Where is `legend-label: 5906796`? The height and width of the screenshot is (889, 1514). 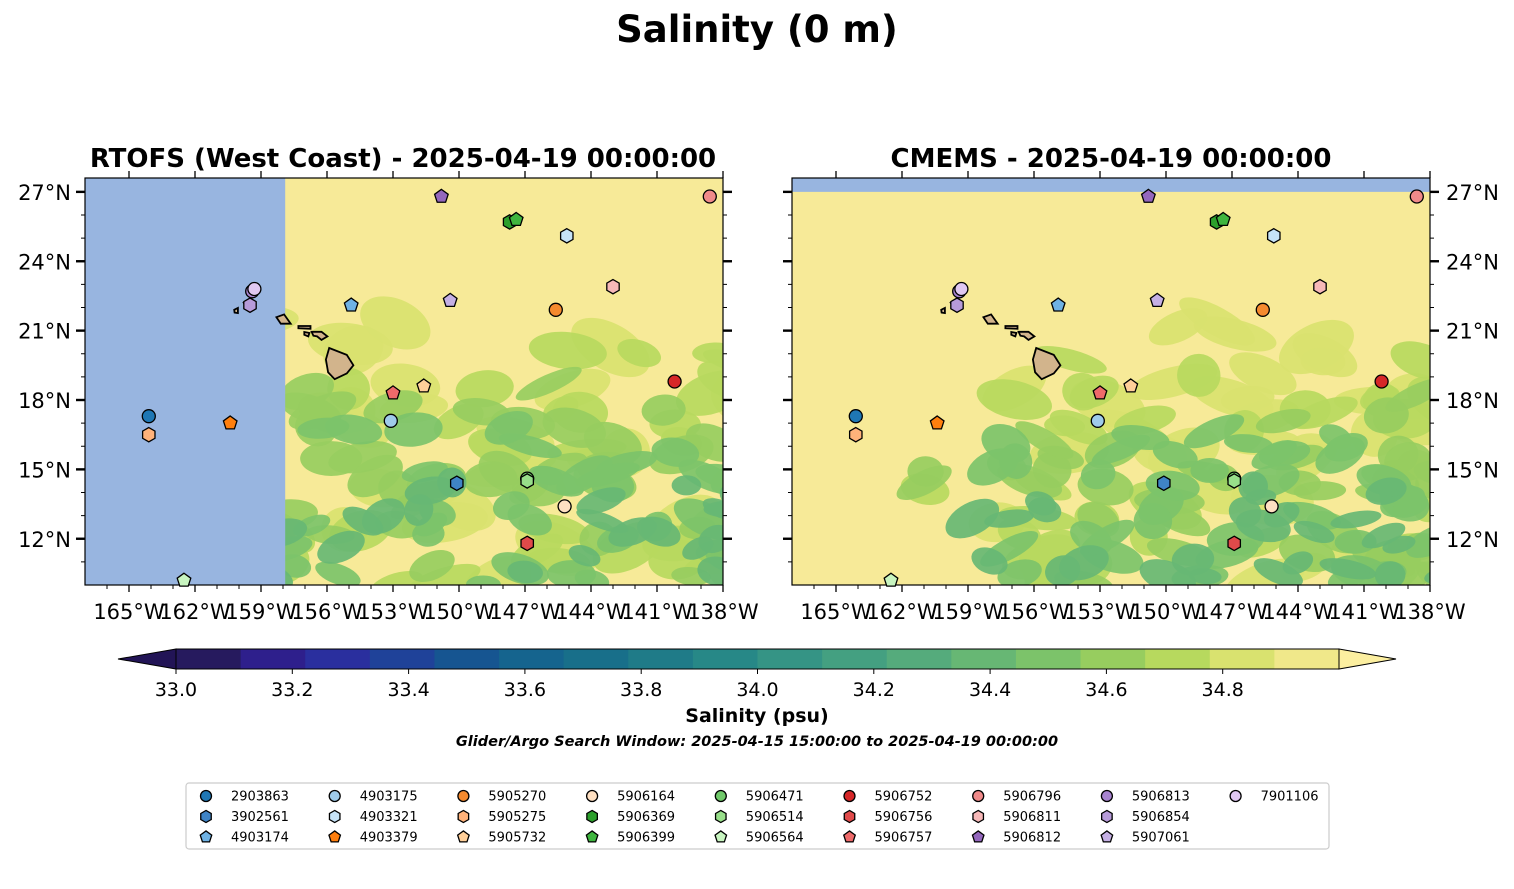
legend-label: 5906796 is located at coordinates (1032, 797).